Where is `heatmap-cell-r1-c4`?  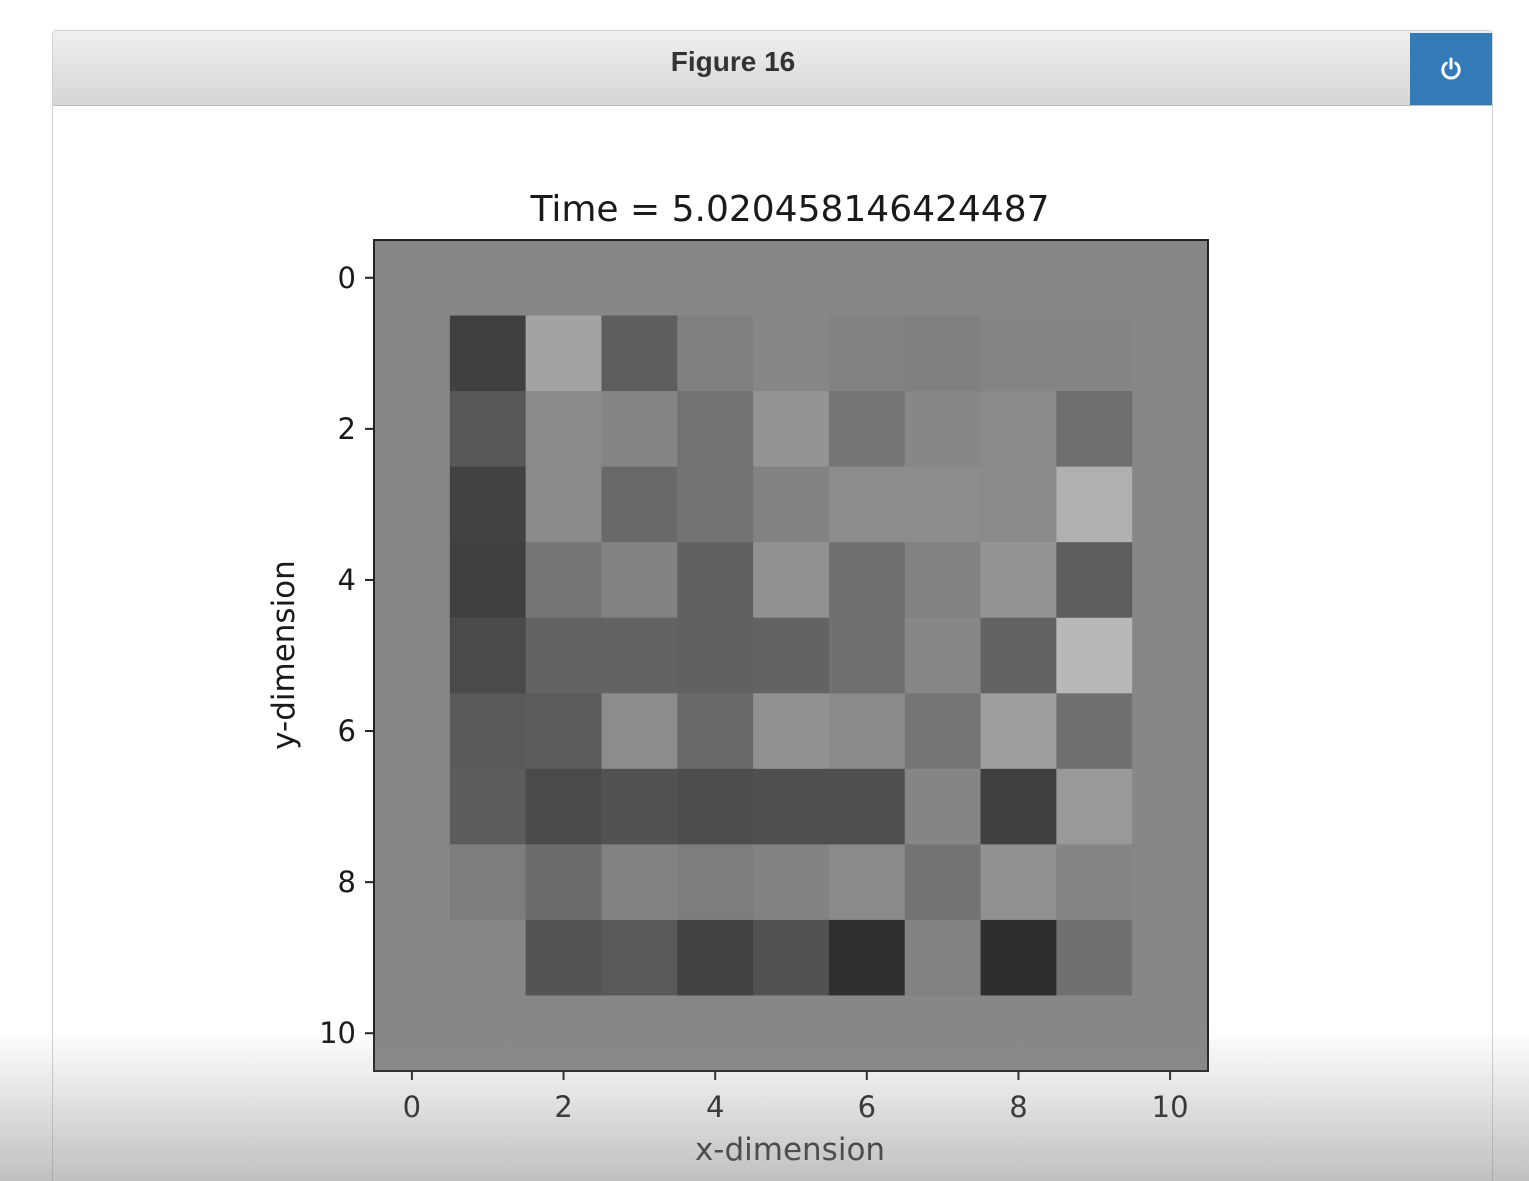 heatmap-cell-r1-c4 is located at coordinates (715, 353).